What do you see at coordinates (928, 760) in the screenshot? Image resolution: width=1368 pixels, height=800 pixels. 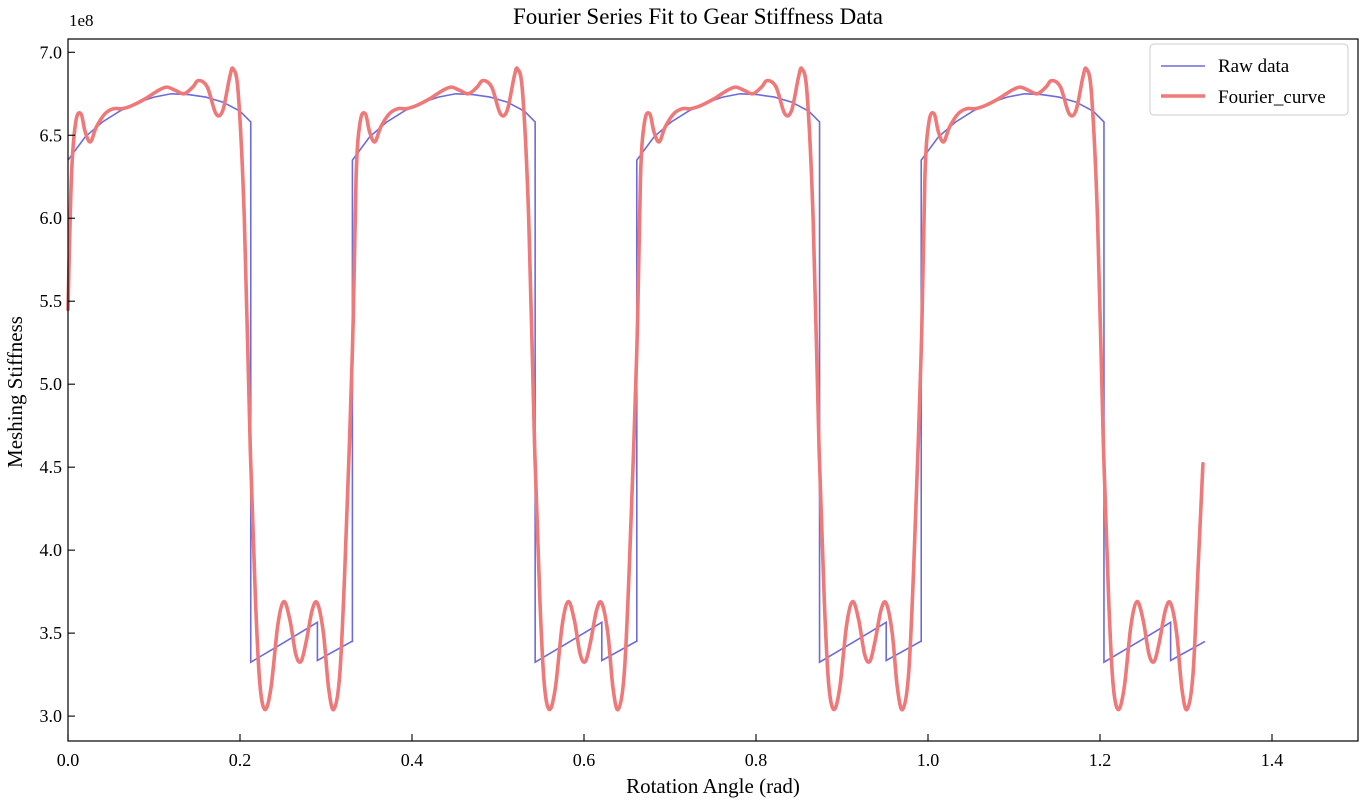 I see `x-tick-label: 1.0` at bounding box center [928, 760].